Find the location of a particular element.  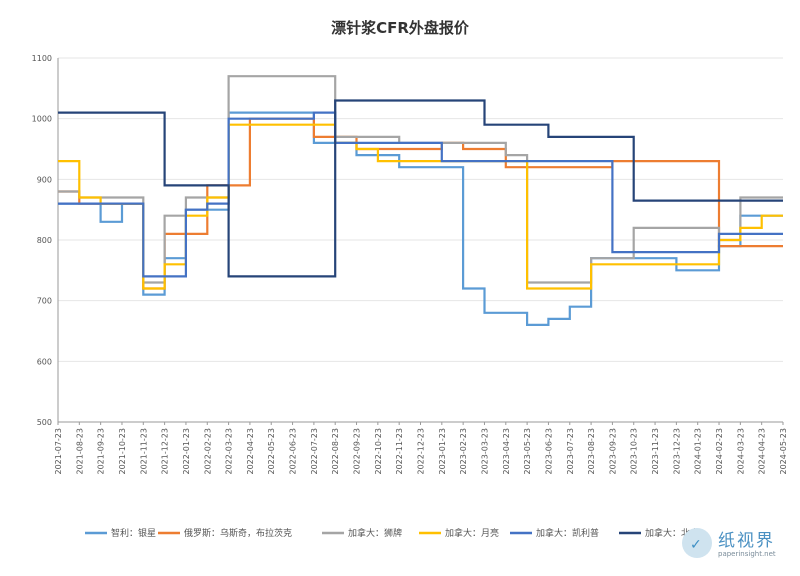

x-tick-label-18: 2023-01-23 is located at coordinates (442, 451).